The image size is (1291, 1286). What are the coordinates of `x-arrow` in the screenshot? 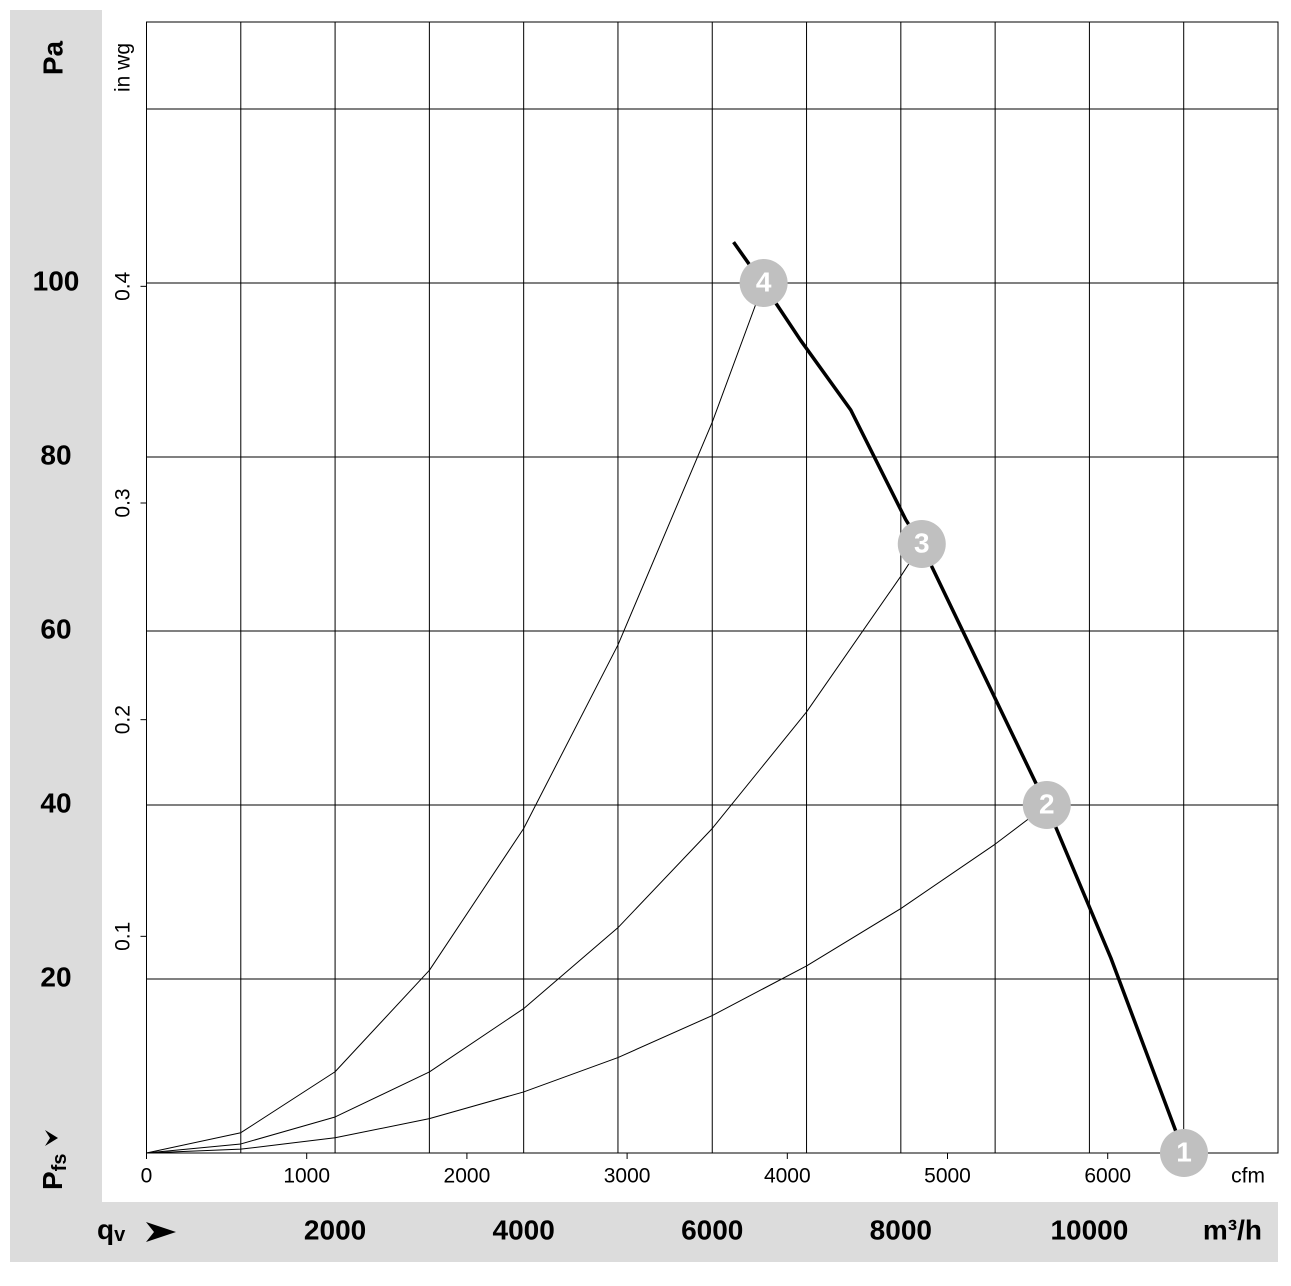 It's located at (161, 1232).